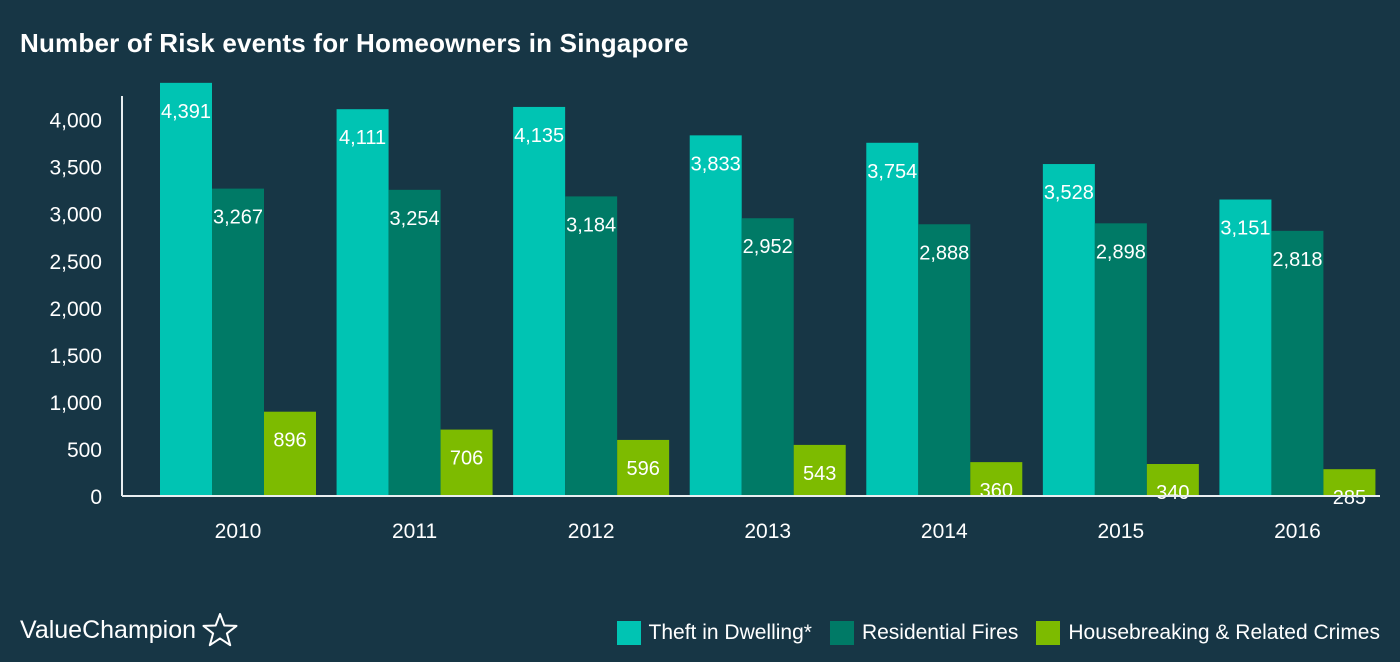 This screenshot has width=1400, height=662. Describe the element at coordinates (716, 164) in the screenshot. I see `data-label: 3,833` at that location.